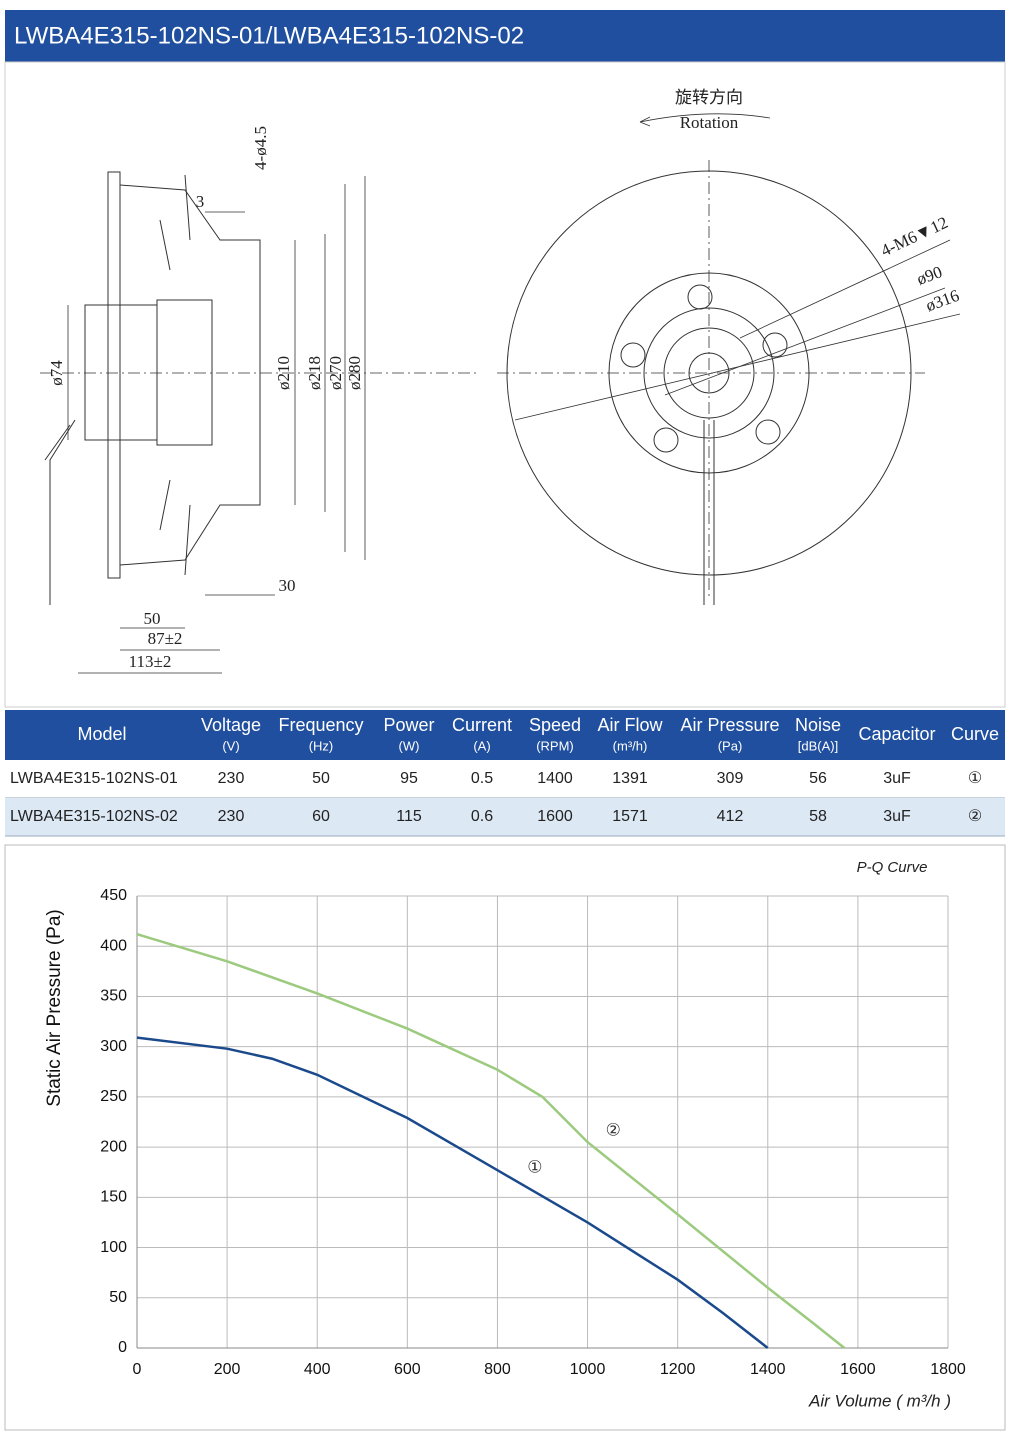 The width and height of the screenshot is (1010, 1449). Describe the element at coordinates (630, 778) in the screenshot. I see `table-cell: 1391` at that location.